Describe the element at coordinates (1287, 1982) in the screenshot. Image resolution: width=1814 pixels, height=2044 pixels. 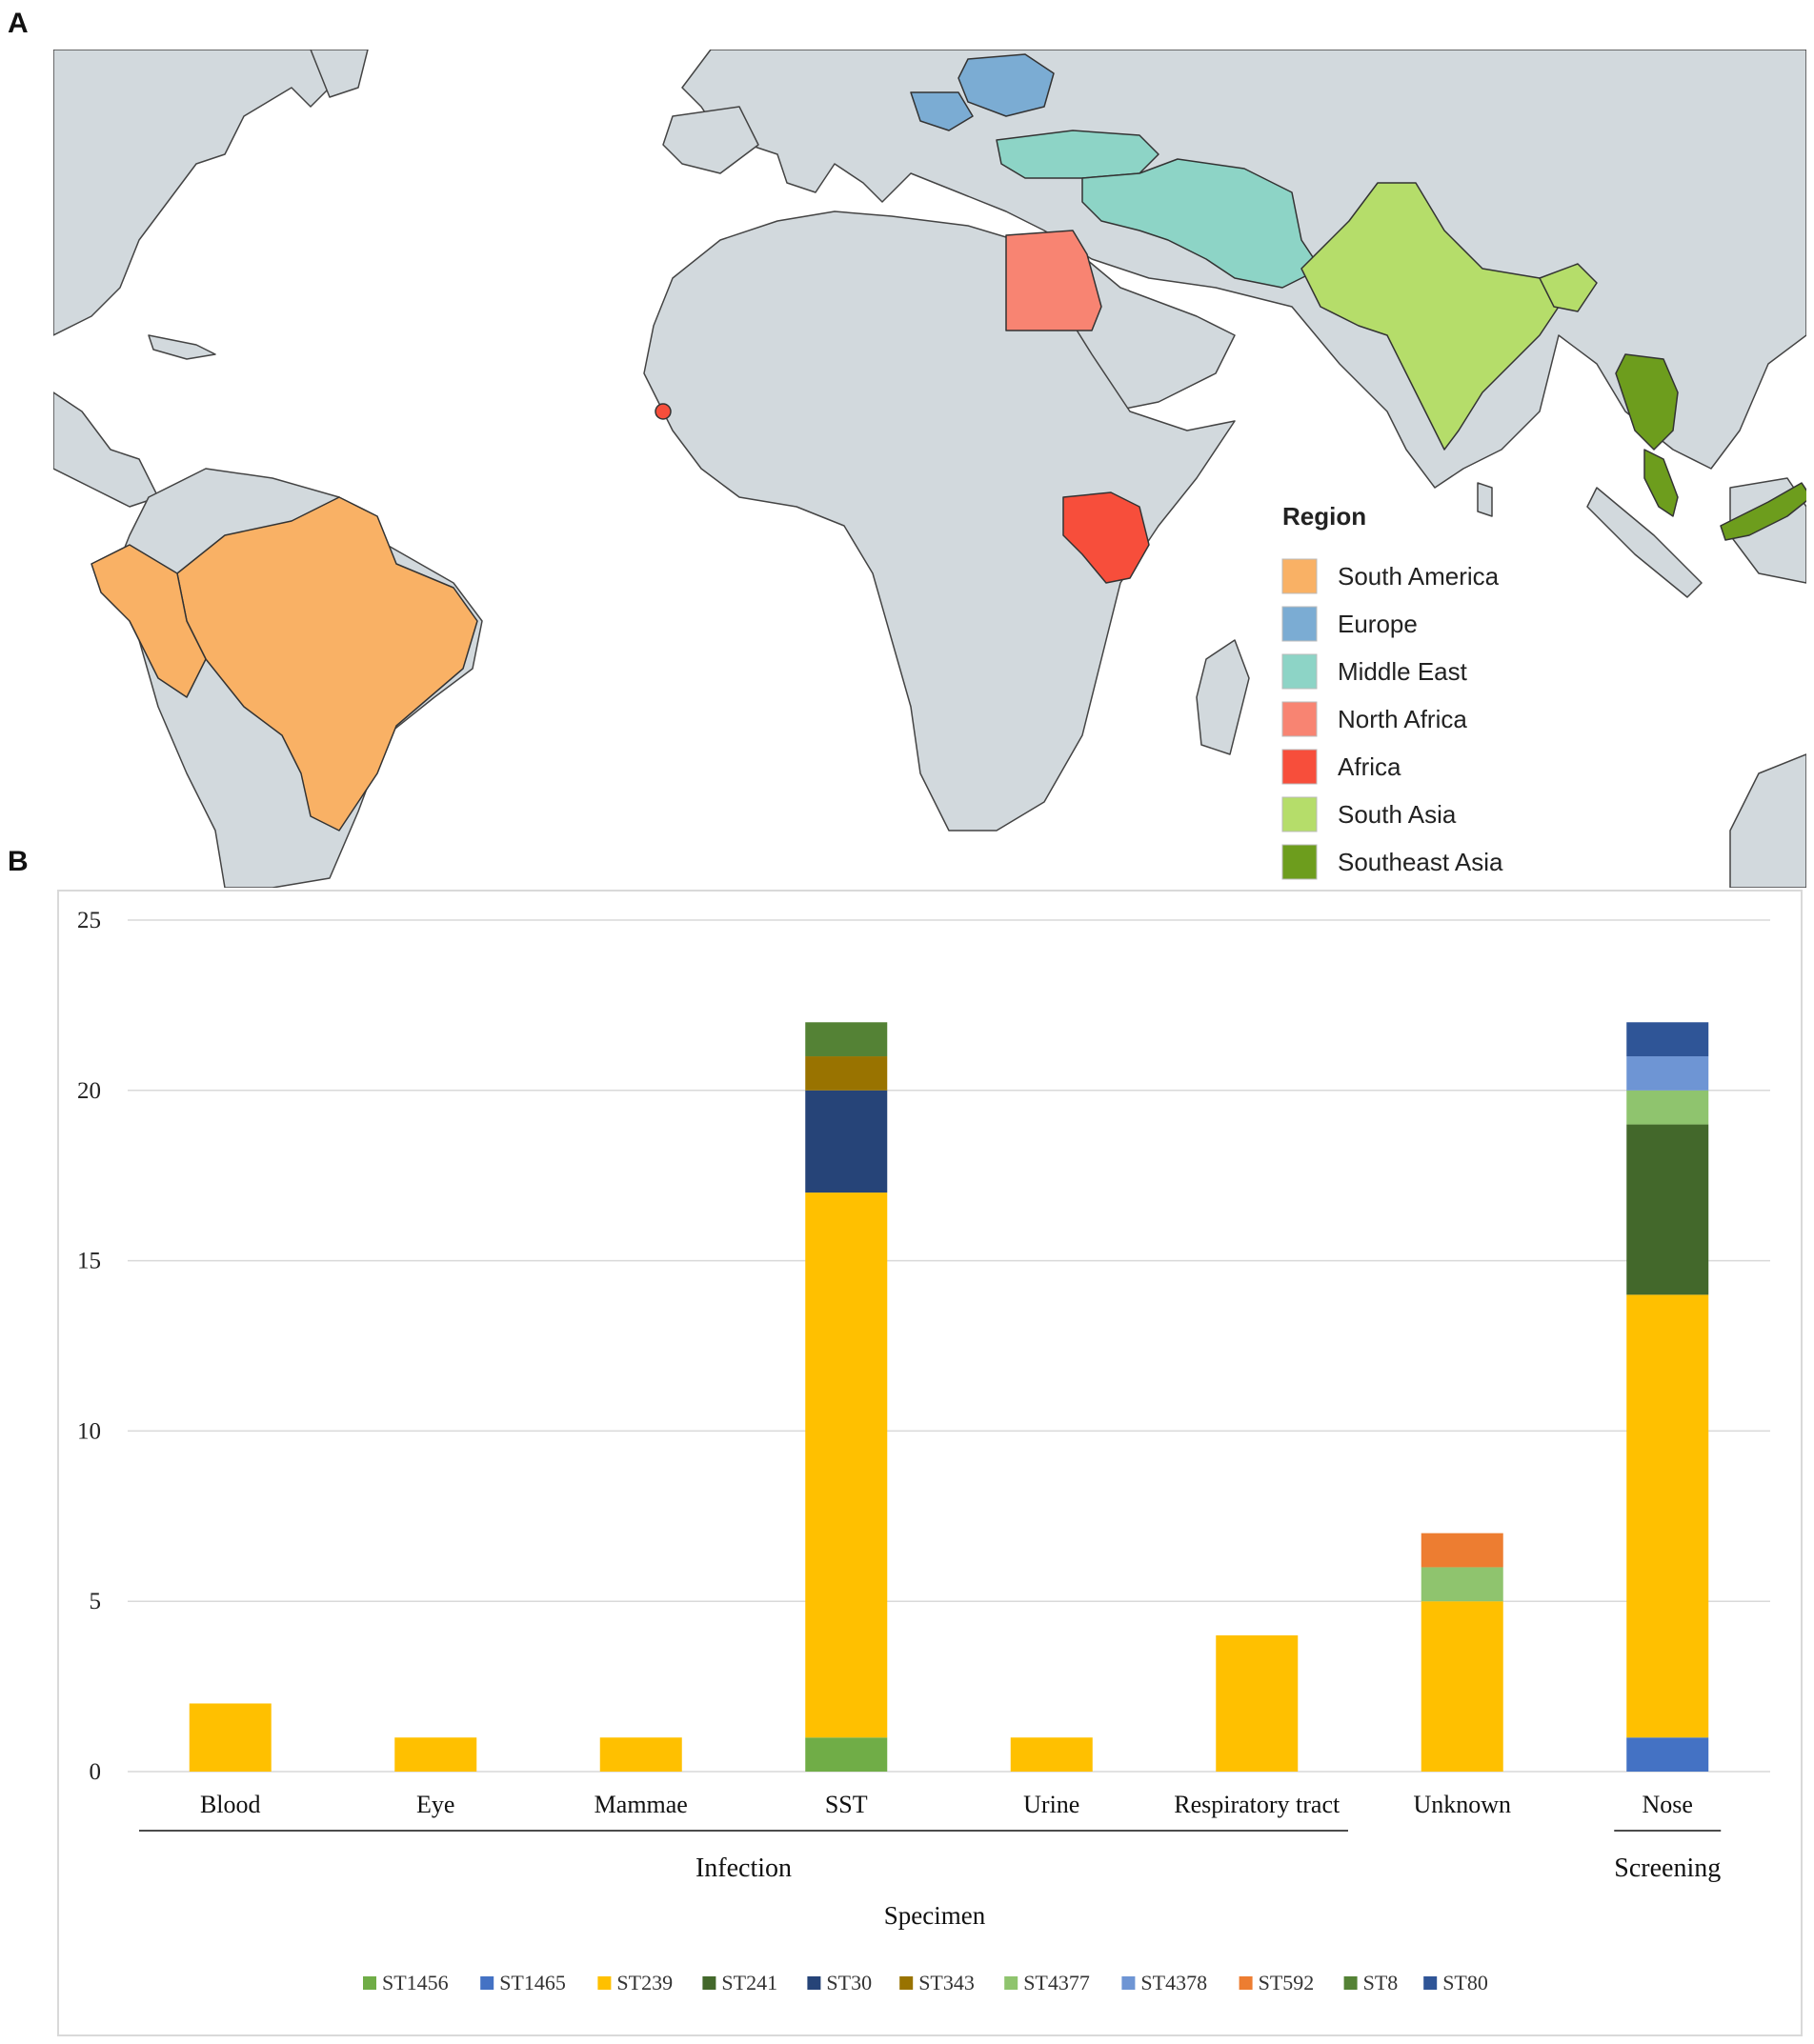
I see `legend-label: ST592` at that location.